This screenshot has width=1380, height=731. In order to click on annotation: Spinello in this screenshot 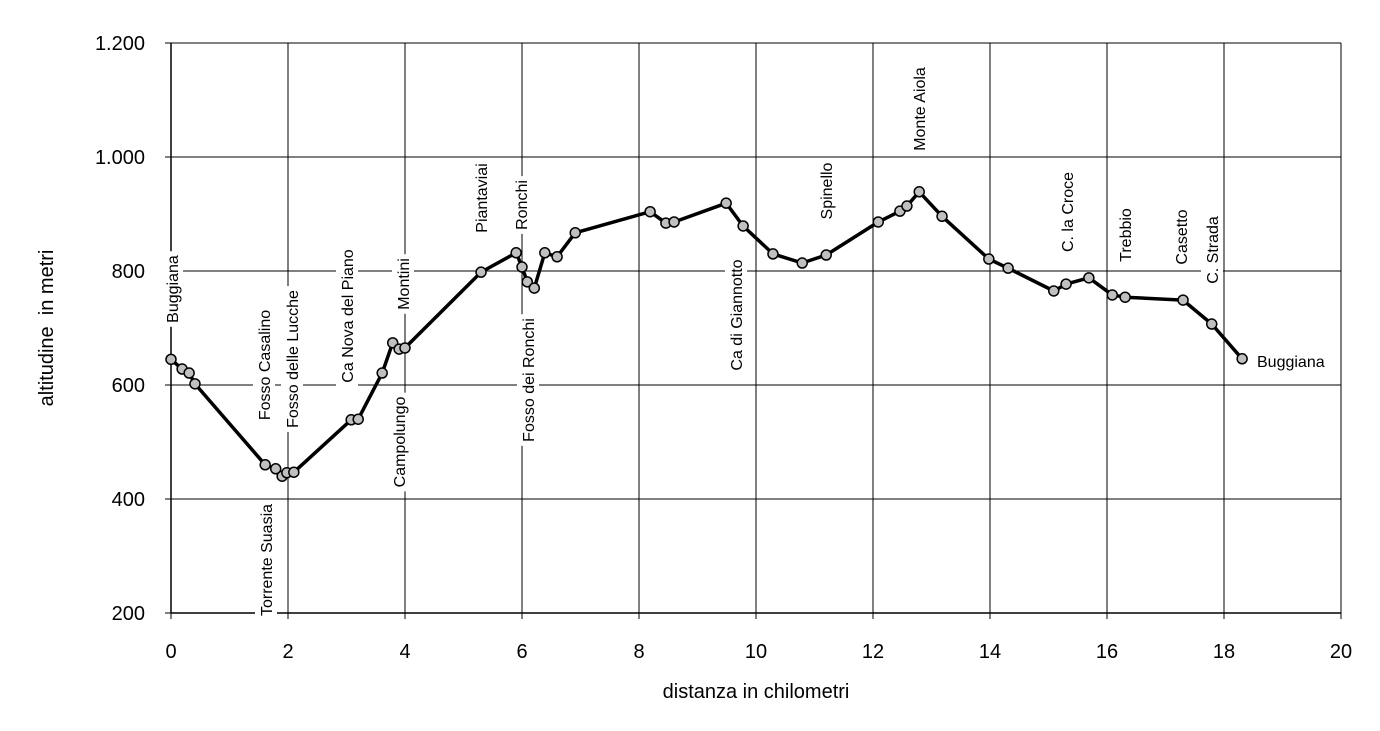, I will do `click(826, 191)`.